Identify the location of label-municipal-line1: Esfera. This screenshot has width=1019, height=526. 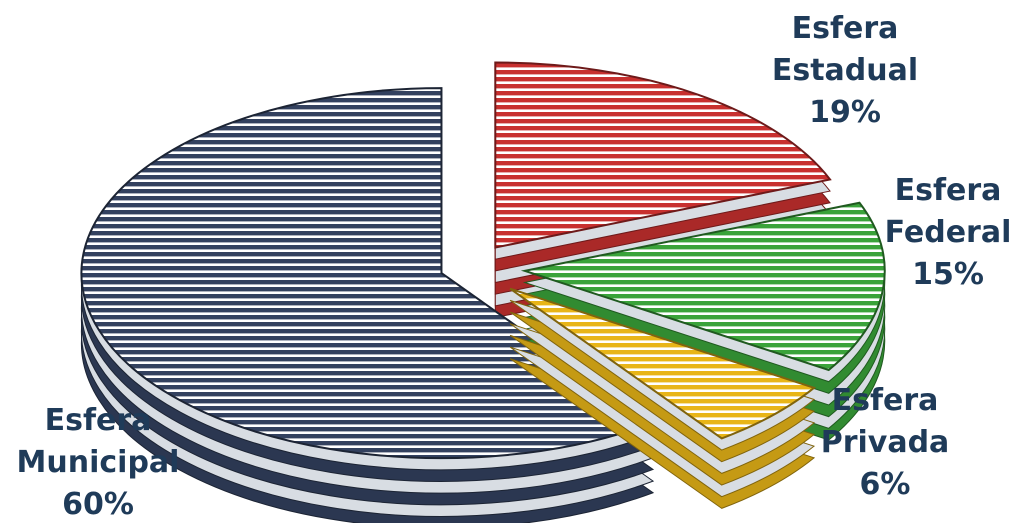
(98, 420).